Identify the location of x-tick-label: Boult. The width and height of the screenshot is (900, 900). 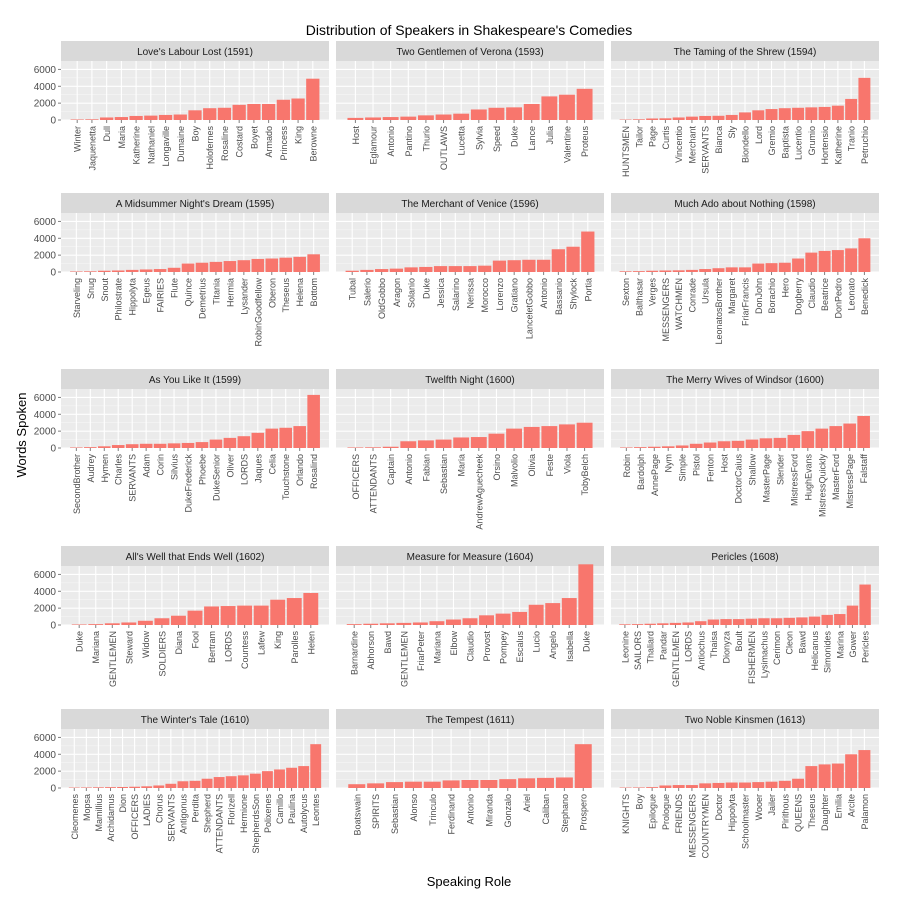
(739, 641).